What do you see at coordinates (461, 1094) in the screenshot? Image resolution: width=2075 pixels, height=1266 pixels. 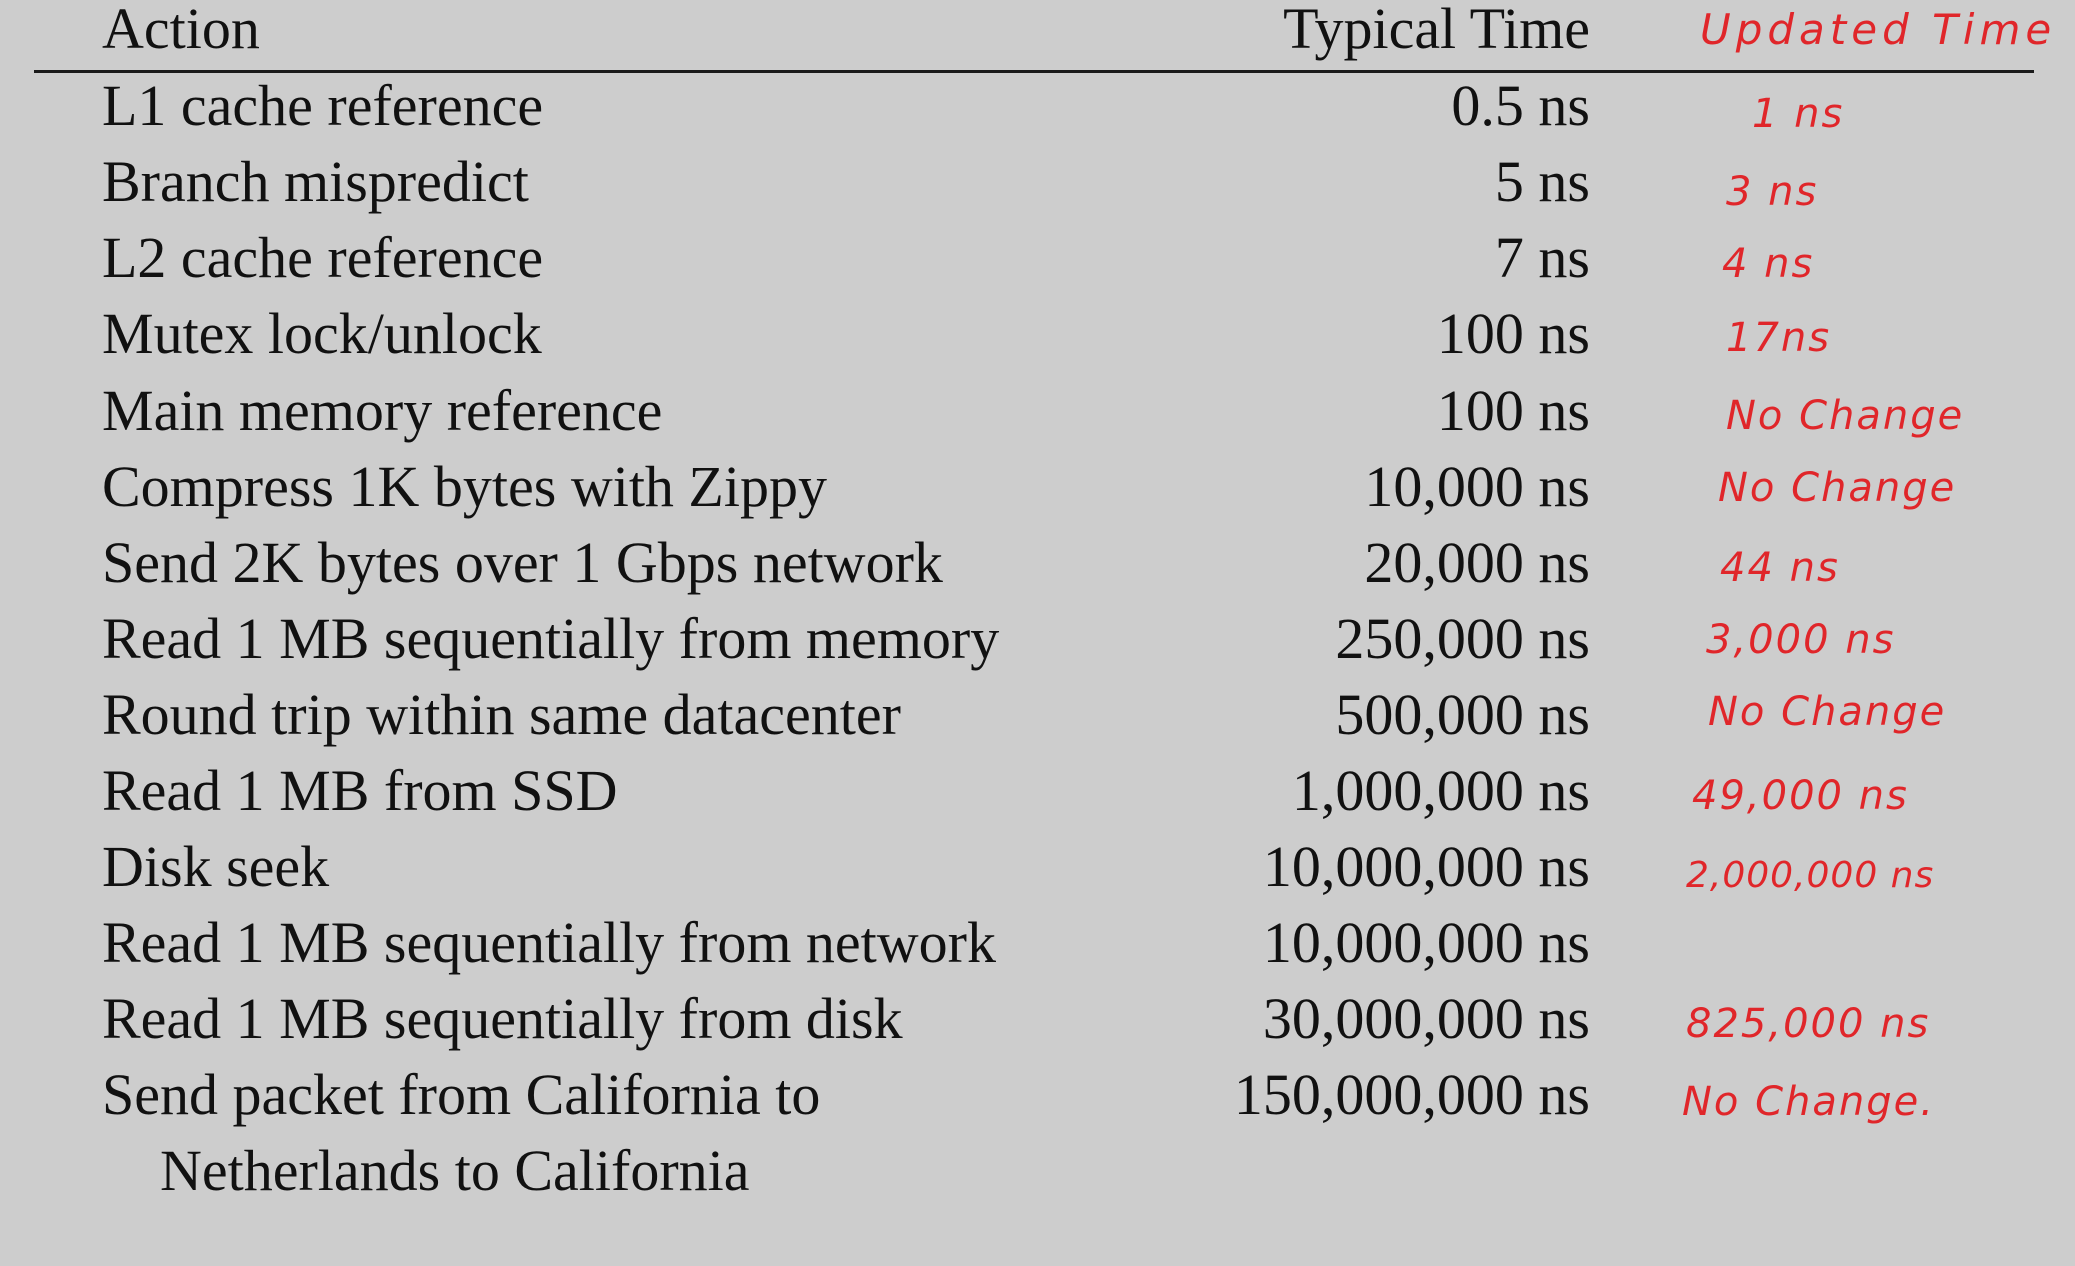 I see `row-action: Send packet from California to` at bounding box center [461, 1094].